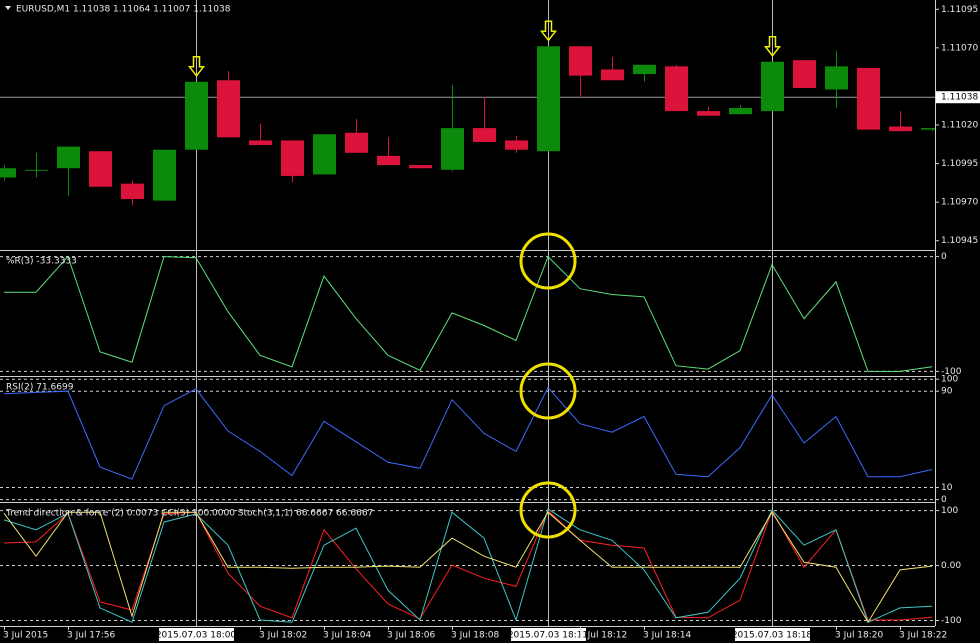 This screenshot has height=643, width=980. Describe the element at coordinates (947, 392) in the screenshot. I see `y-tick-label: 90` at that location.